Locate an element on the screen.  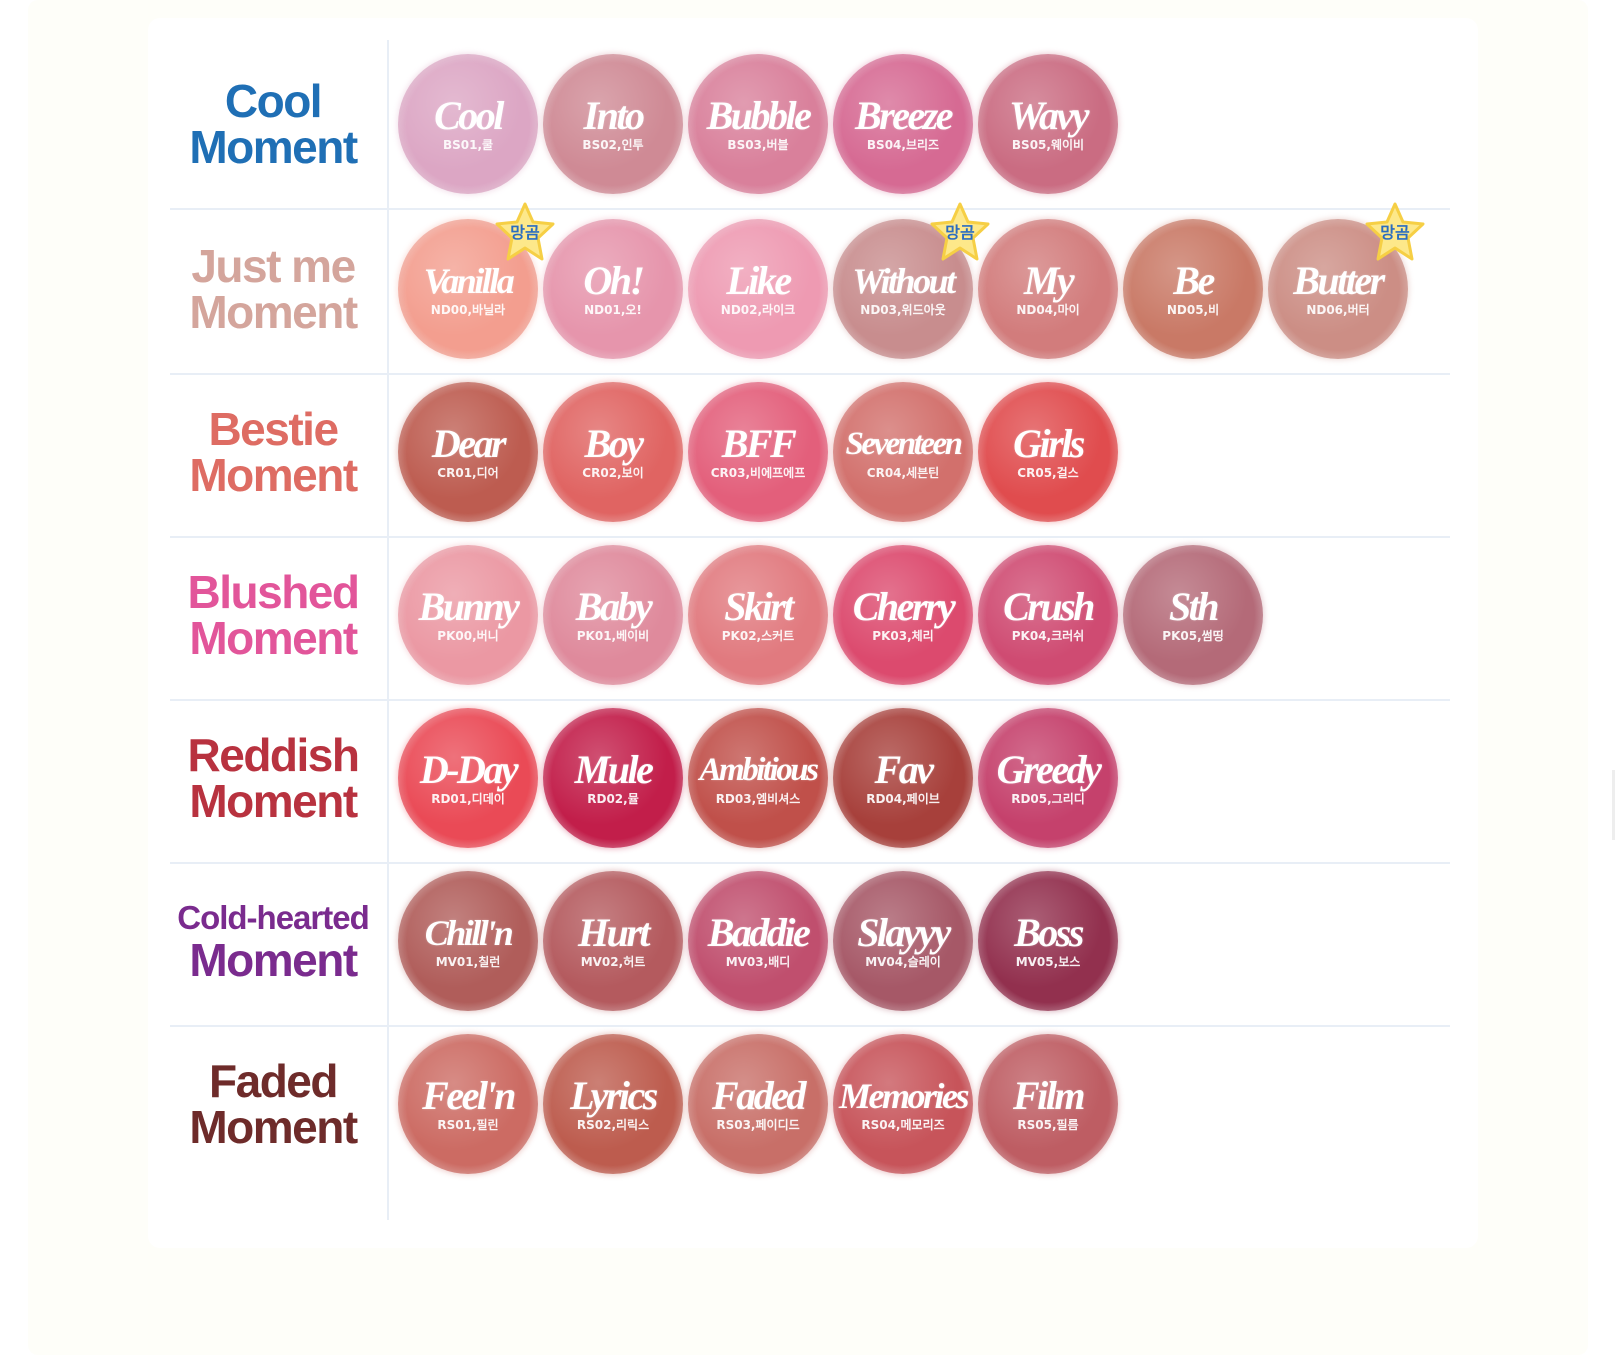
swatch-code: MV04,슬레이 is located at coordinates (903, 962).